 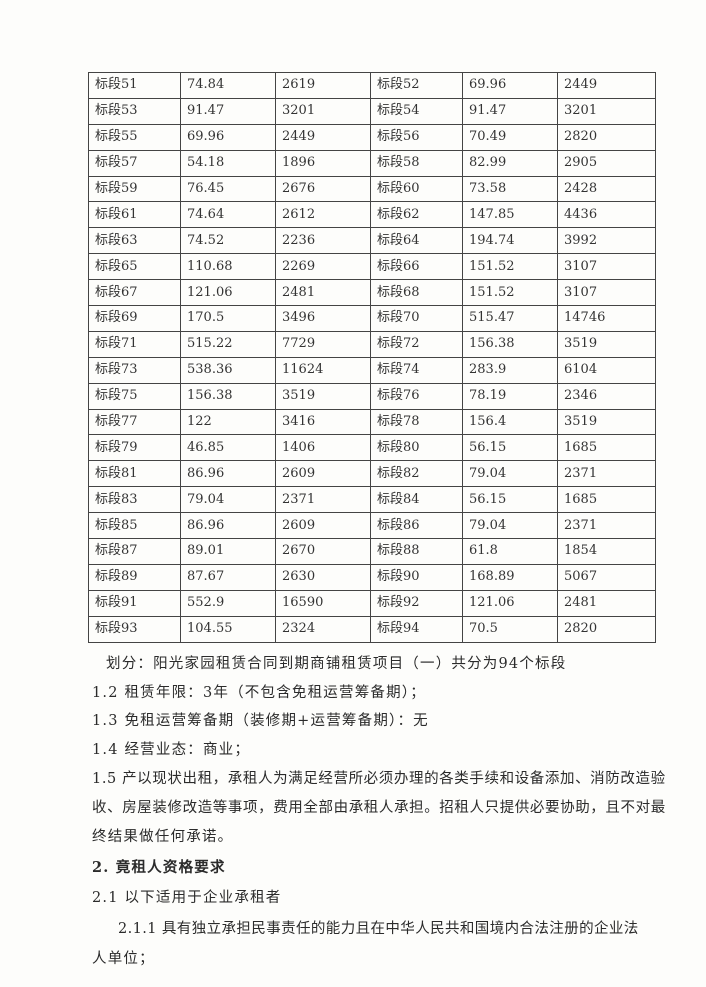 What do you see at coordinates (378, 929) in the screenshot?
I see `requirement-line-1: 2.1.1 具有独立承担民事责任的能力且在中华人民共和国境内合法注册的企业法` at bounding box center [378, 929].